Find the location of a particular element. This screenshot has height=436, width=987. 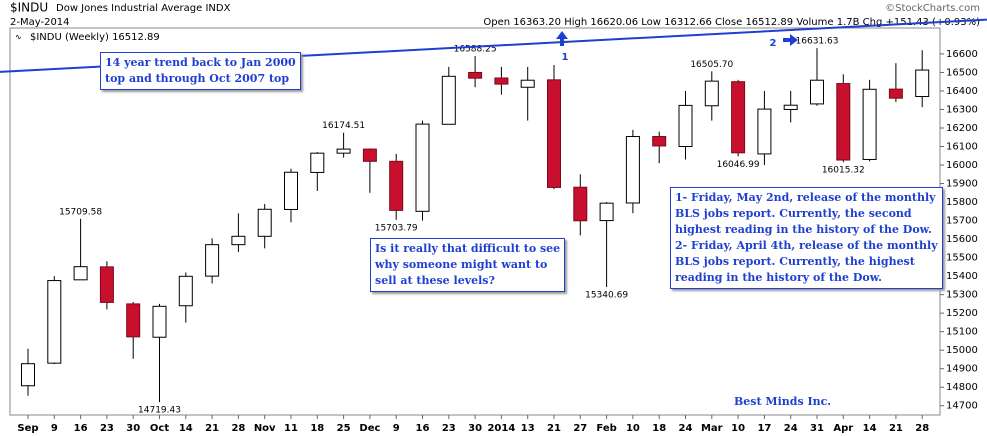

y-tick-label: 15700 is located at coordinates (962, 221).